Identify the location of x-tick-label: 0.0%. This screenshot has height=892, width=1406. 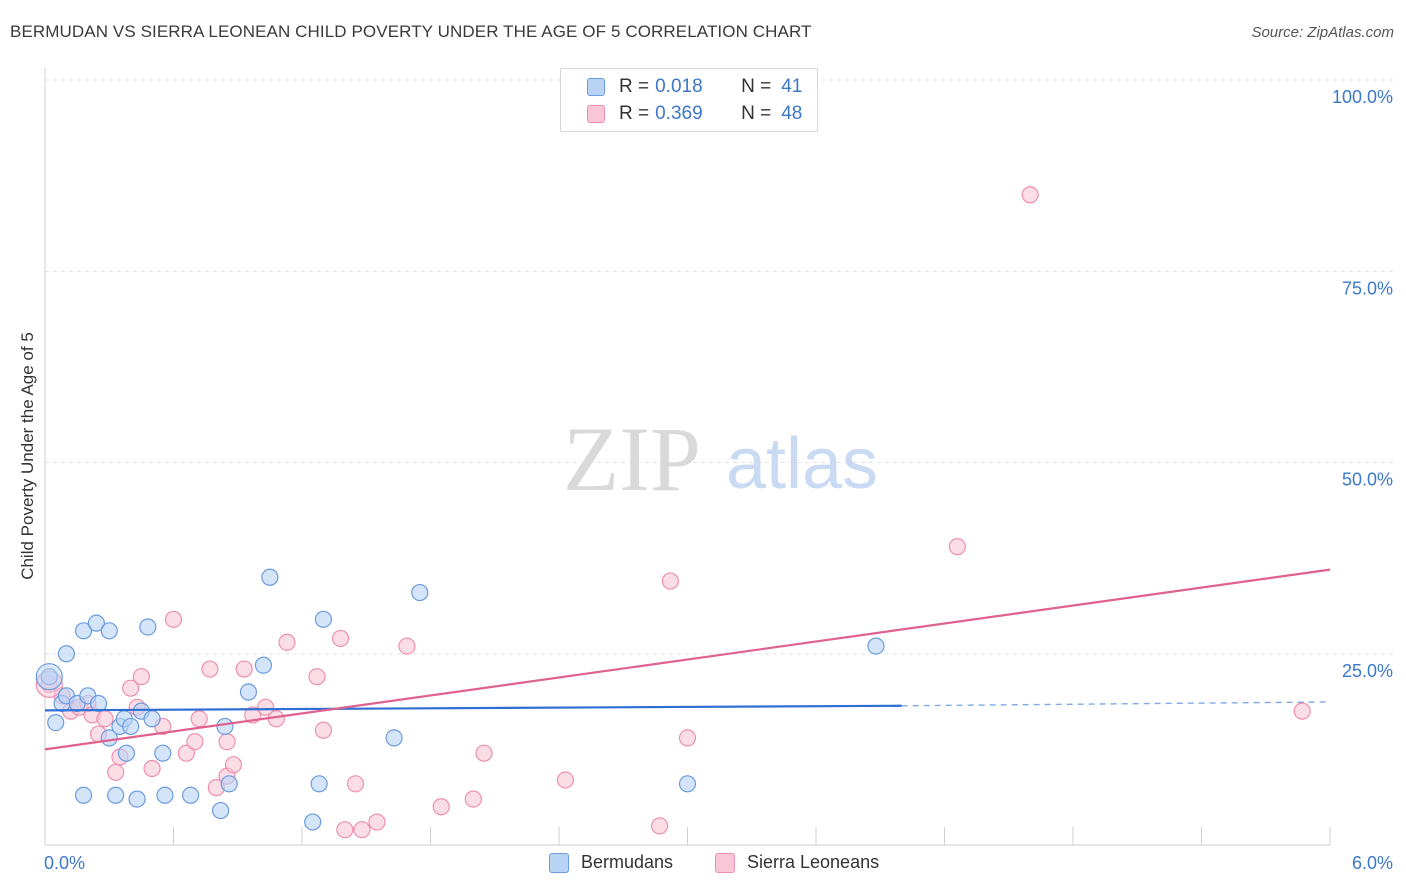
(64, 863).